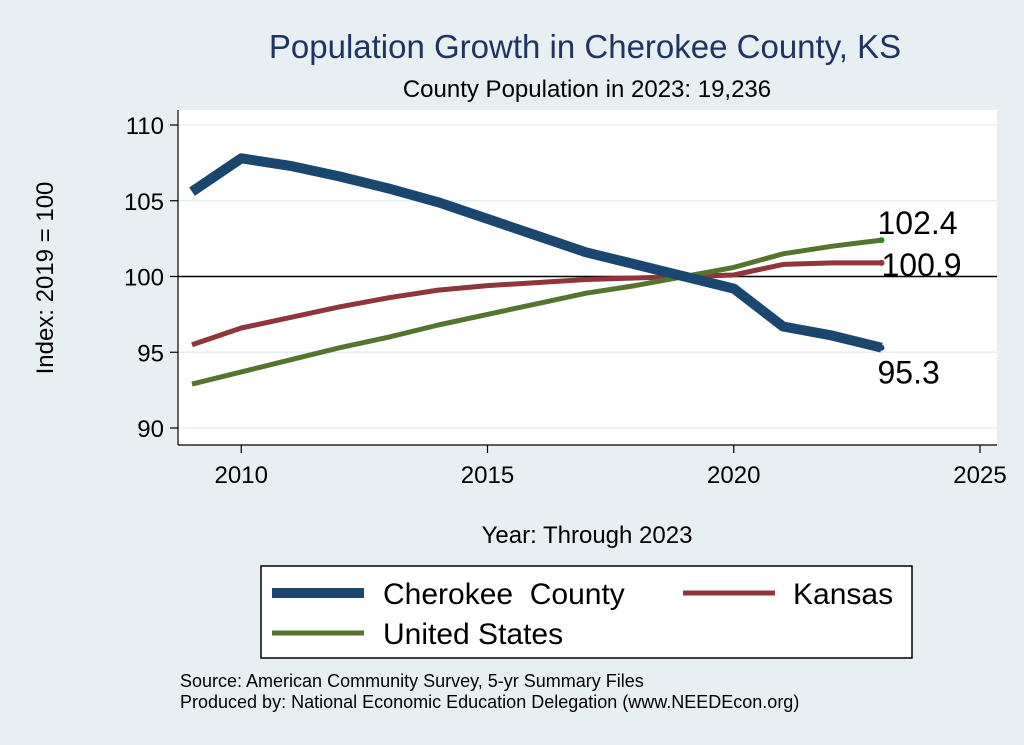 Image resolution: width=1024 pixels, height=745 pixels. Describe the element at coordinates (144, 202) in the screenshot. I see `y-tick-label-105: 105` at that location.